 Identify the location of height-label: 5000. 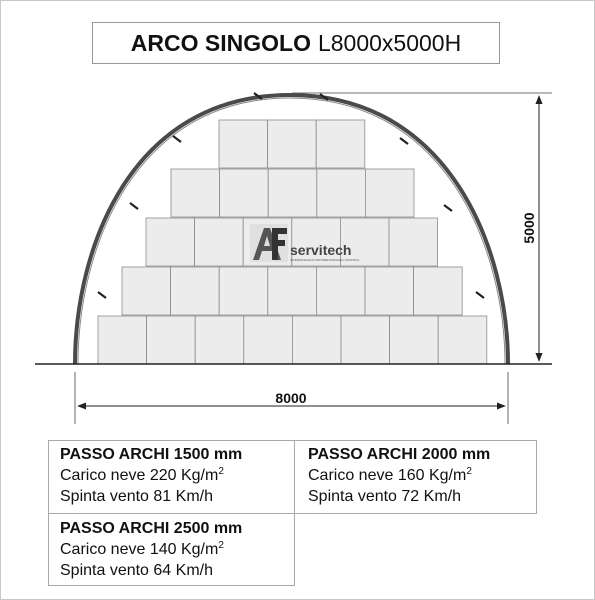
(529, 227).